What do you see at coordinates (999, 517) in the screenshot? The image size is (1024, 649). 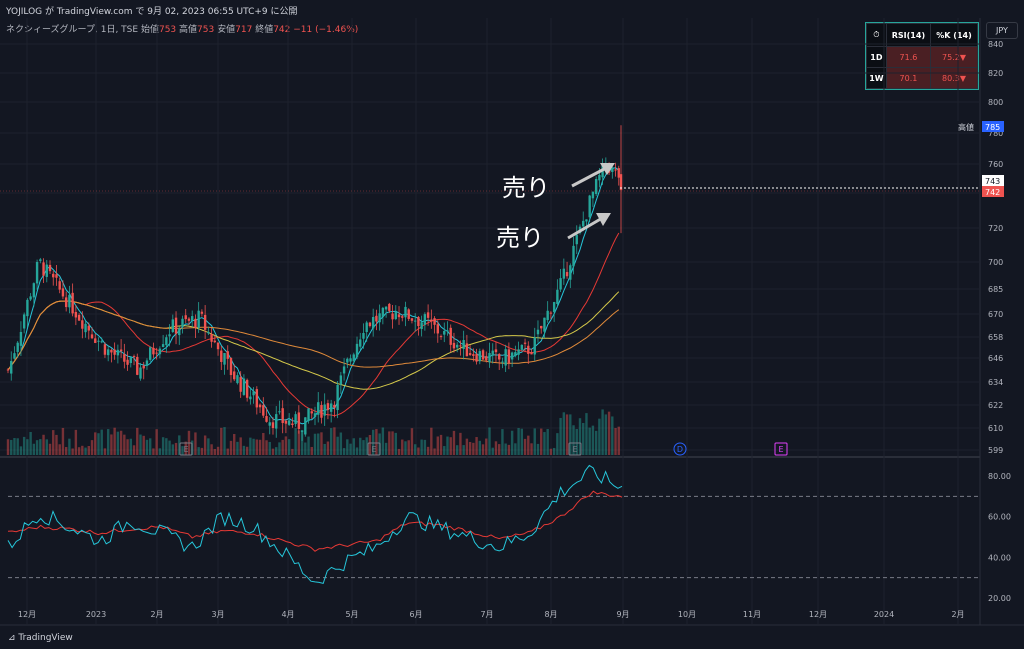 I see `rsi-tick-label: 60.00` at bounding box center [999, 517].